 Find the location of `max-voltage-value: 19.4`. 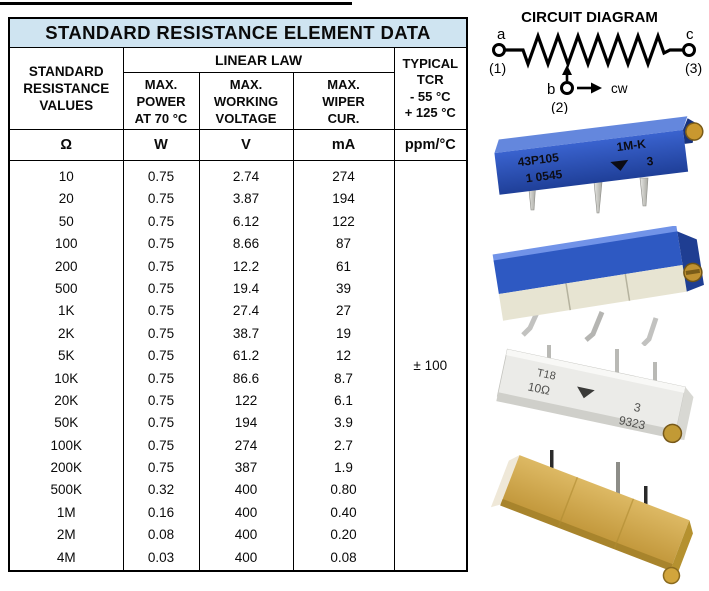

max-voltage-value: 19.4 is located at coordinates (246, 288).